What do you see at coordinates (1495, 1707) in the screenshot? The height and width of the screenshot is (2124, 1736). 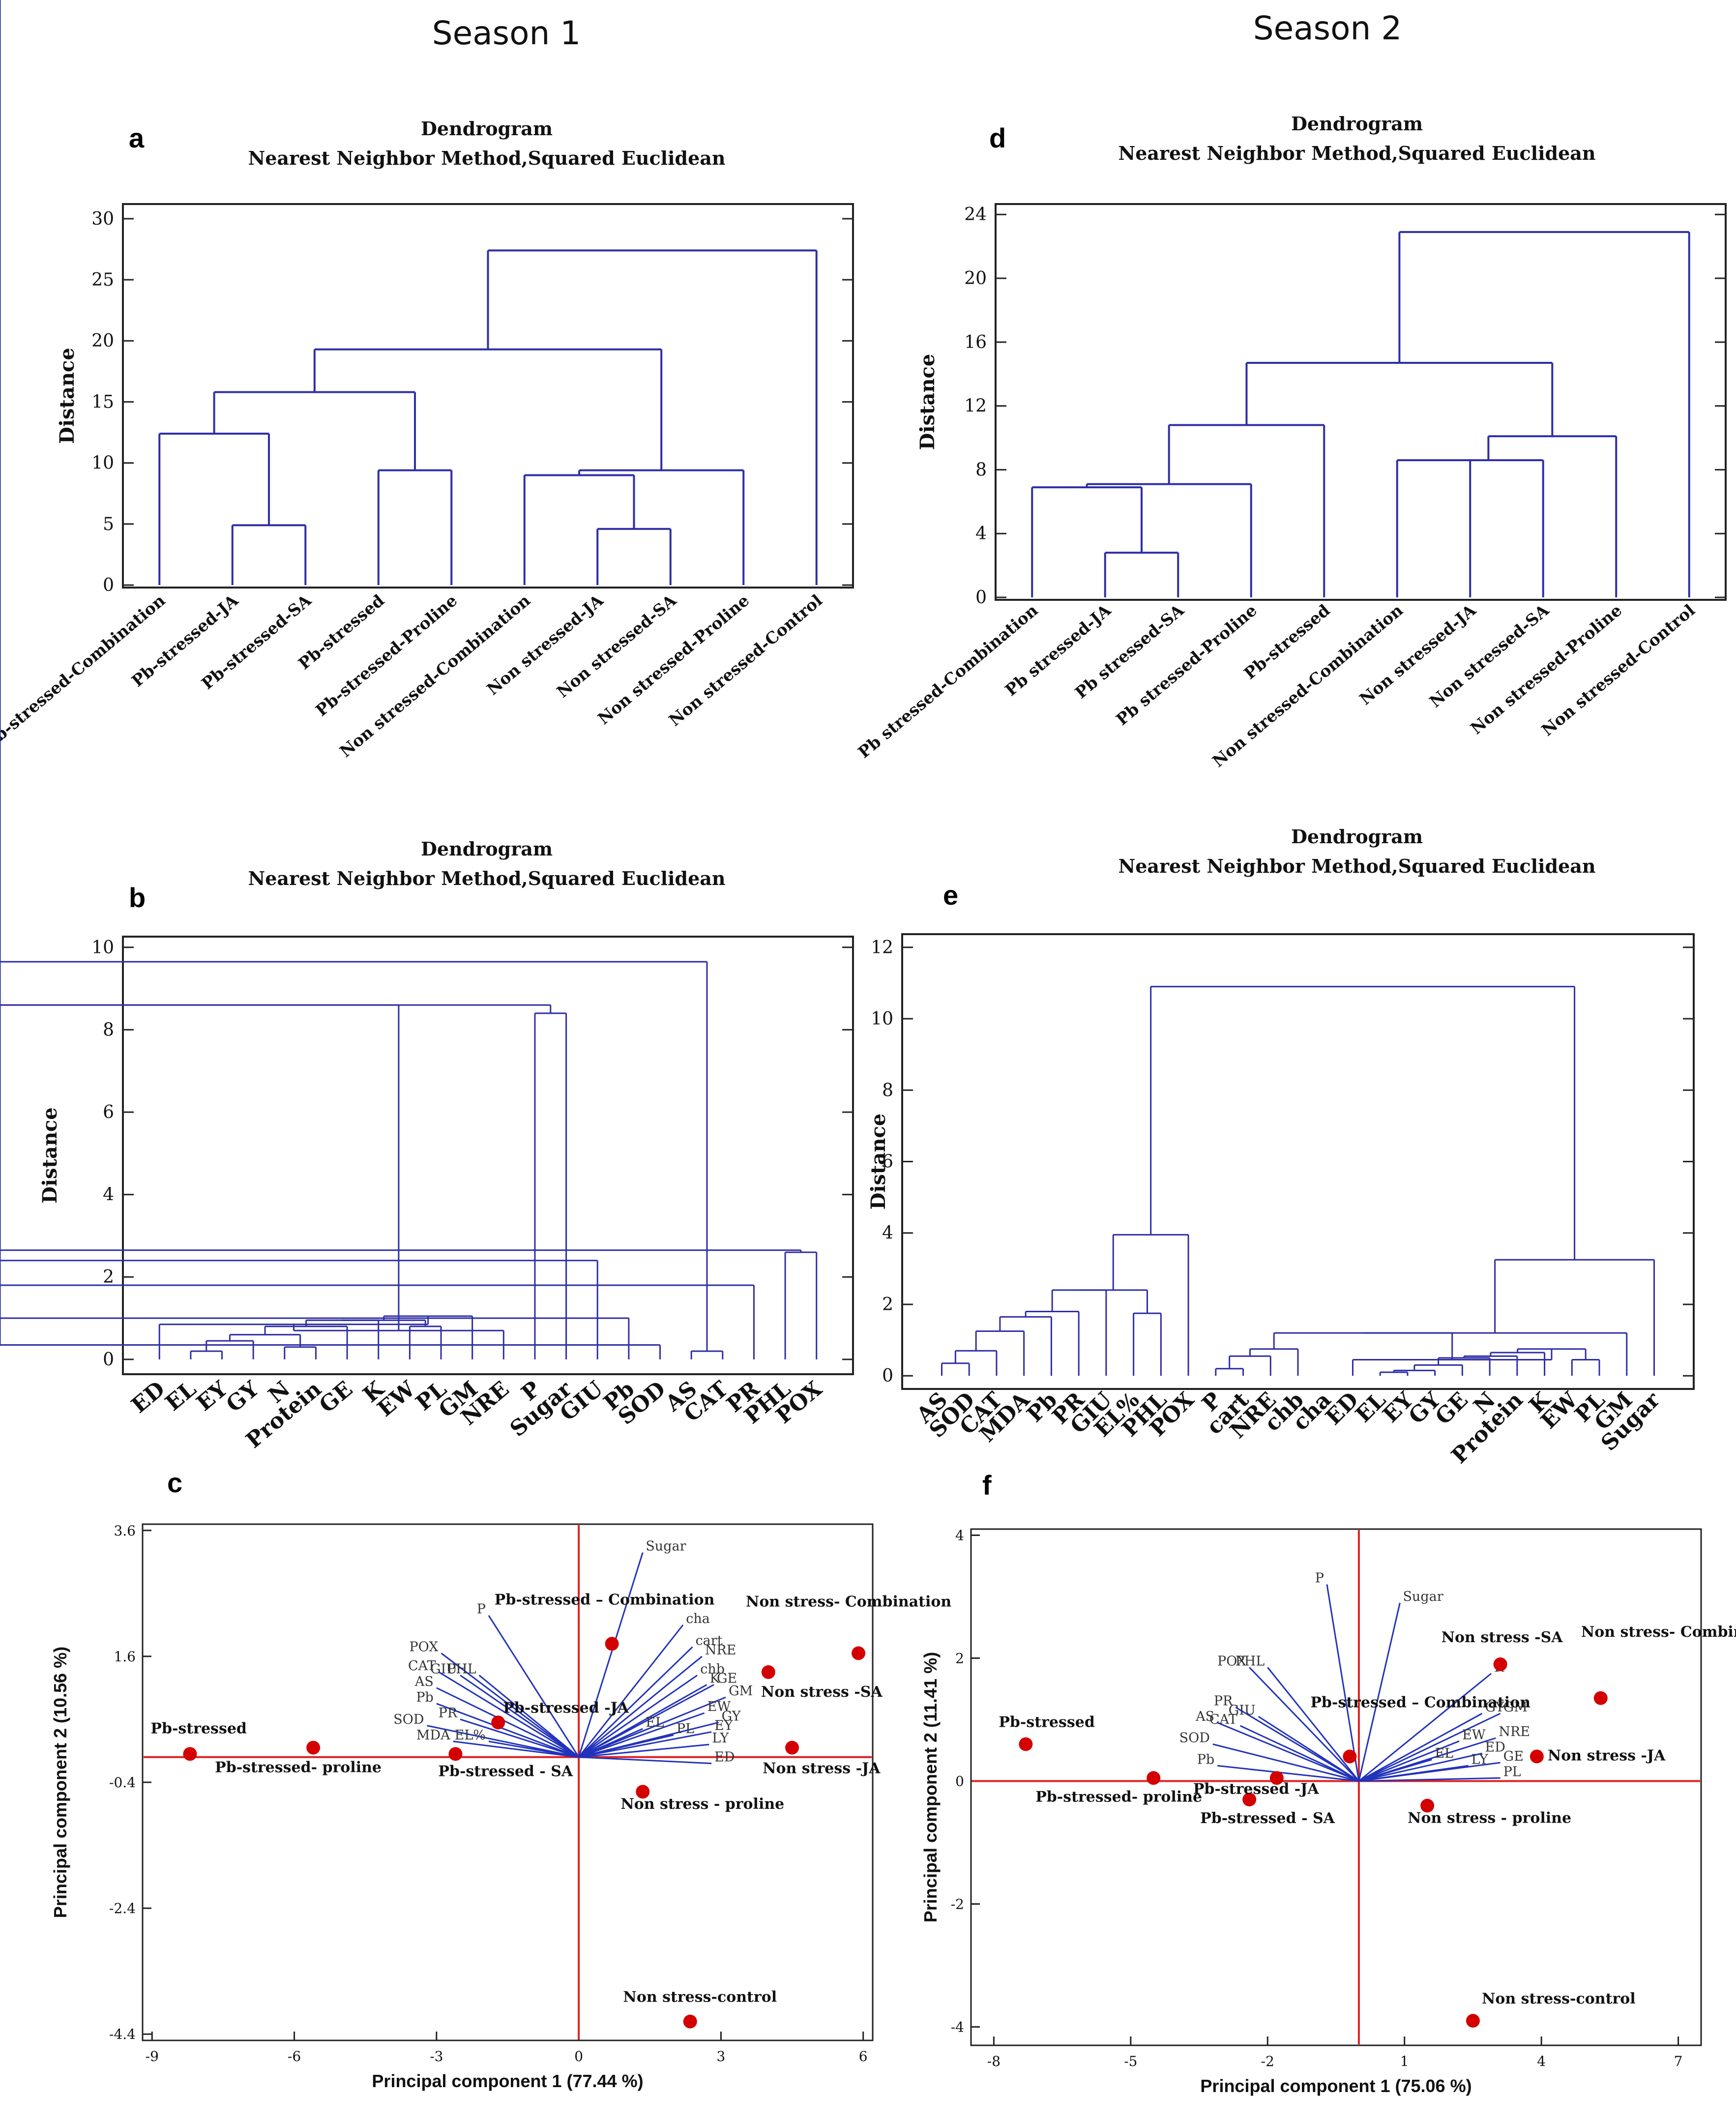 I see `variable-label: GY` at bounding box center [1495, 1707].